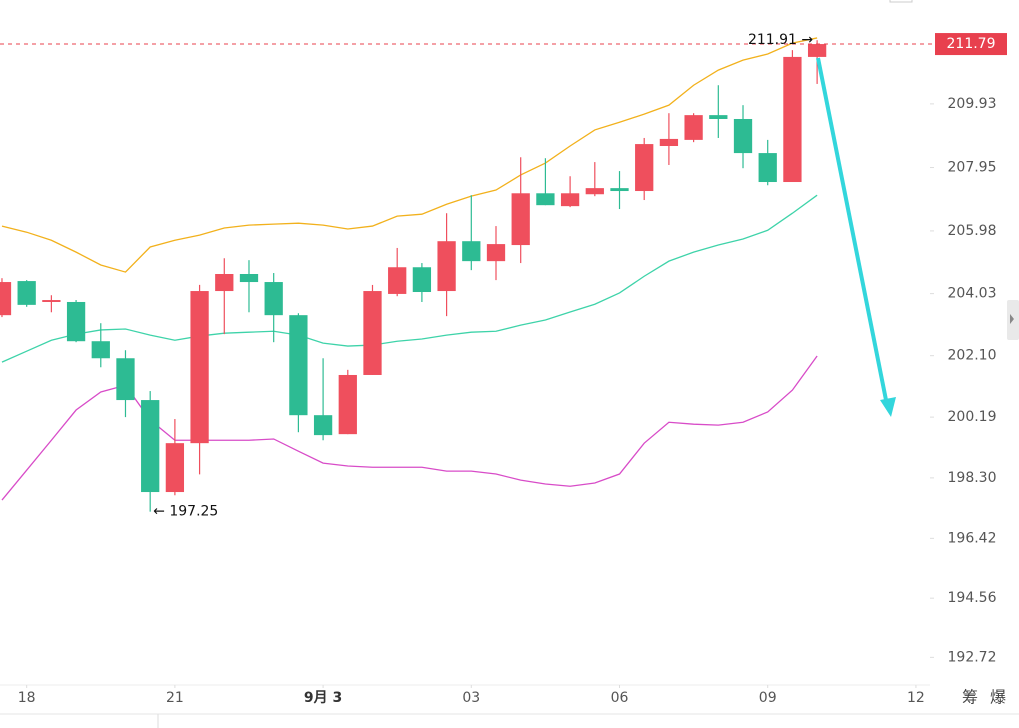 This screenshot has height=728, width=1019. Describe the element at coordinates (27, 698) in the screenshot. I see `x-tick-label: 18` at that location.